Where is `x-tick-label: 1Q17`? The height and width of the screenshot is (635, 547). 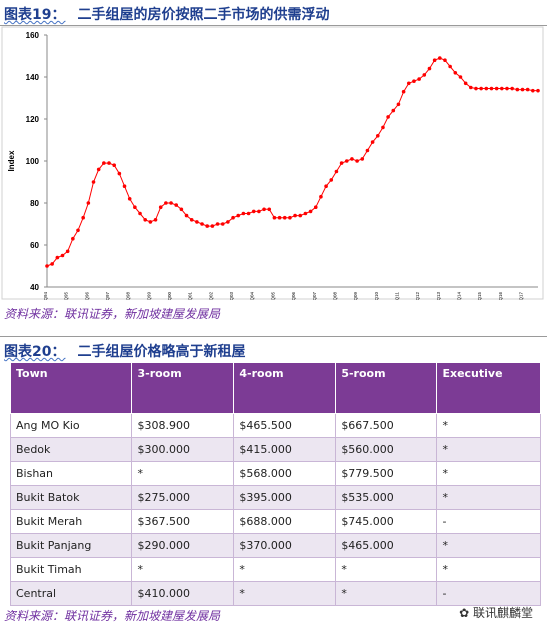
x-tick-label: 1Q17 is located at coordinates (520, 296).